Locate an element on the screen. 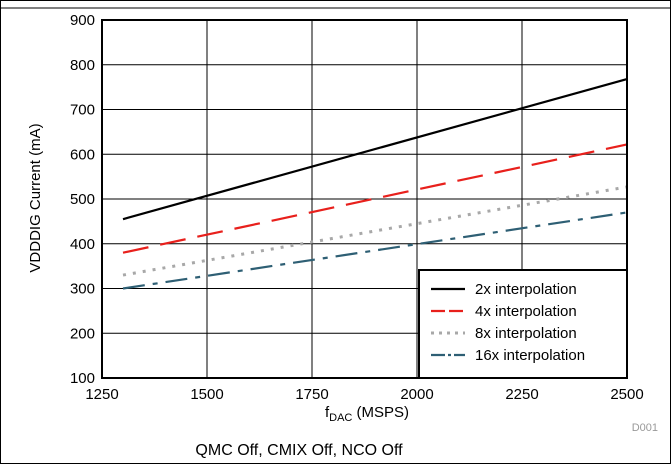  y-tick-label: 700 is located at coordinates (82, 110).